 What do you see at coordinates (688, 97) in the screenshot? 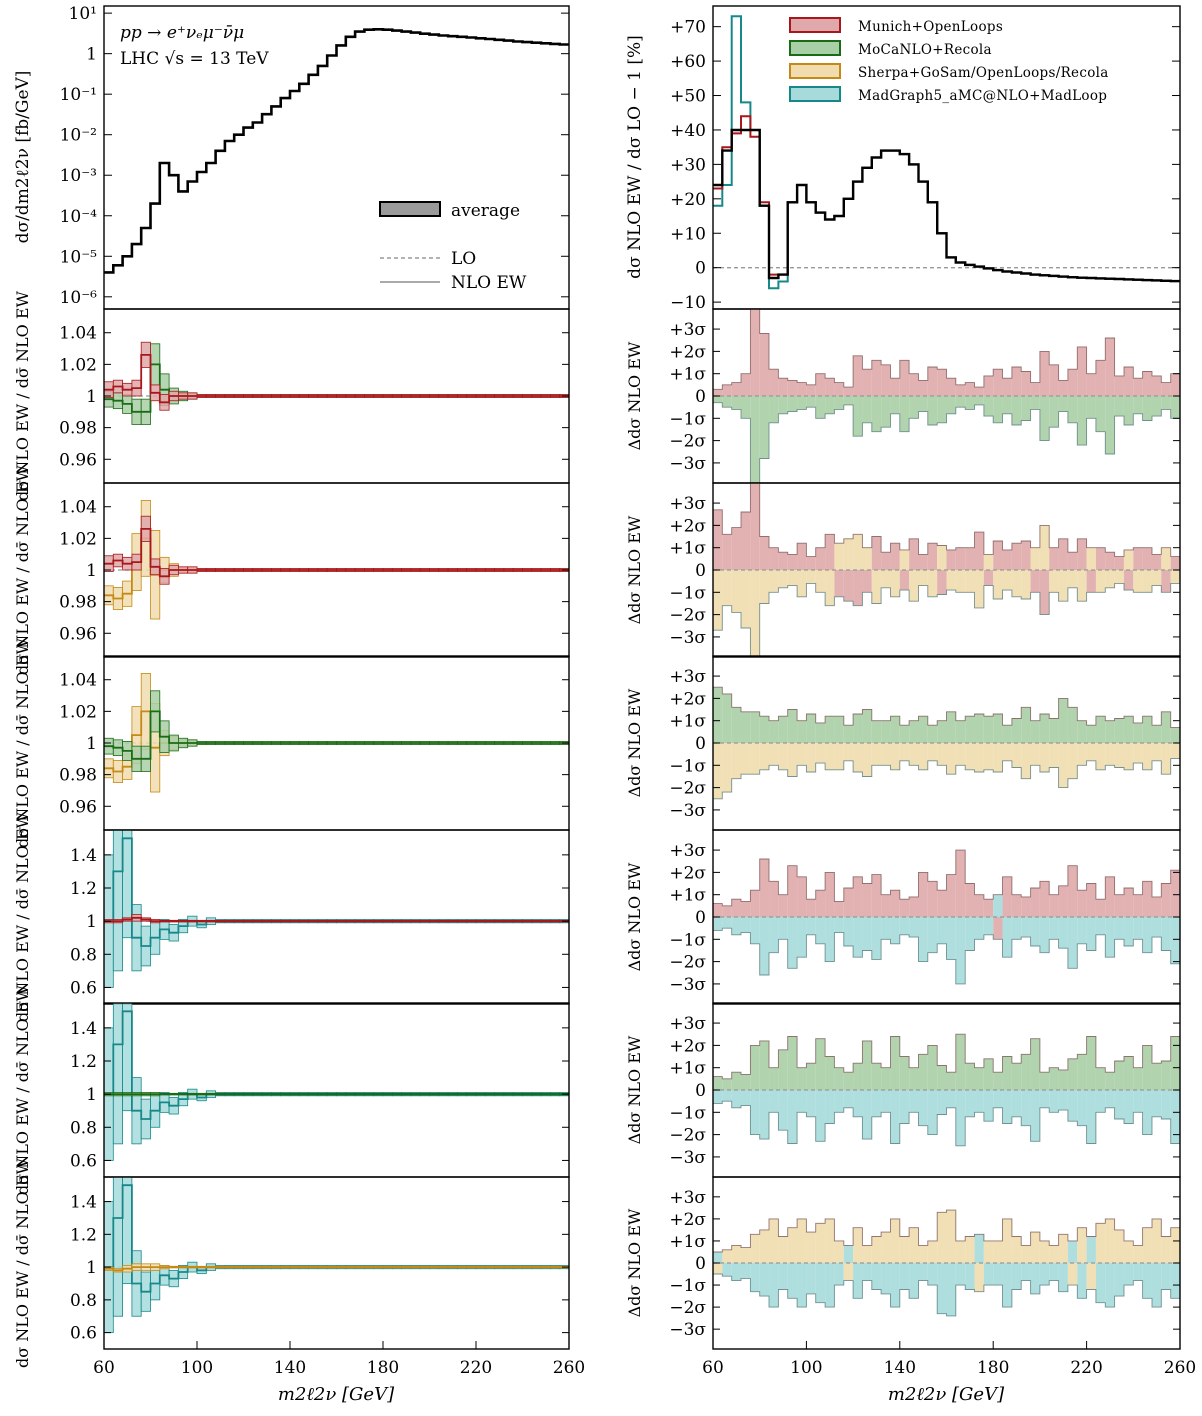
I see `y-tick-label: +50` at bounding box center [688, 97].